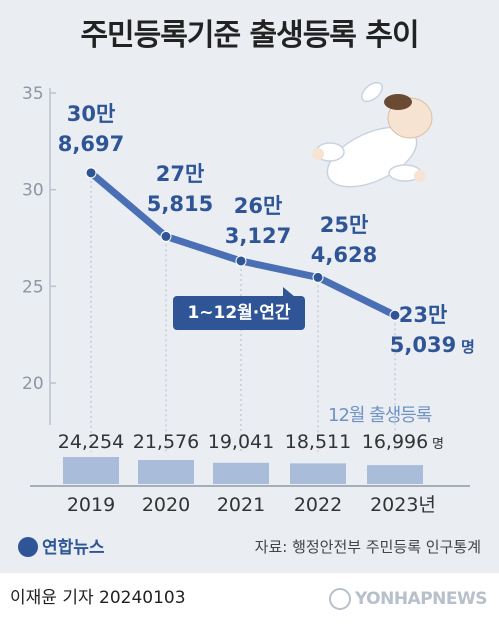 This screenshot has width=499, height=632. I want to click on monthly-value-label: 24,254, so click(91, 442).